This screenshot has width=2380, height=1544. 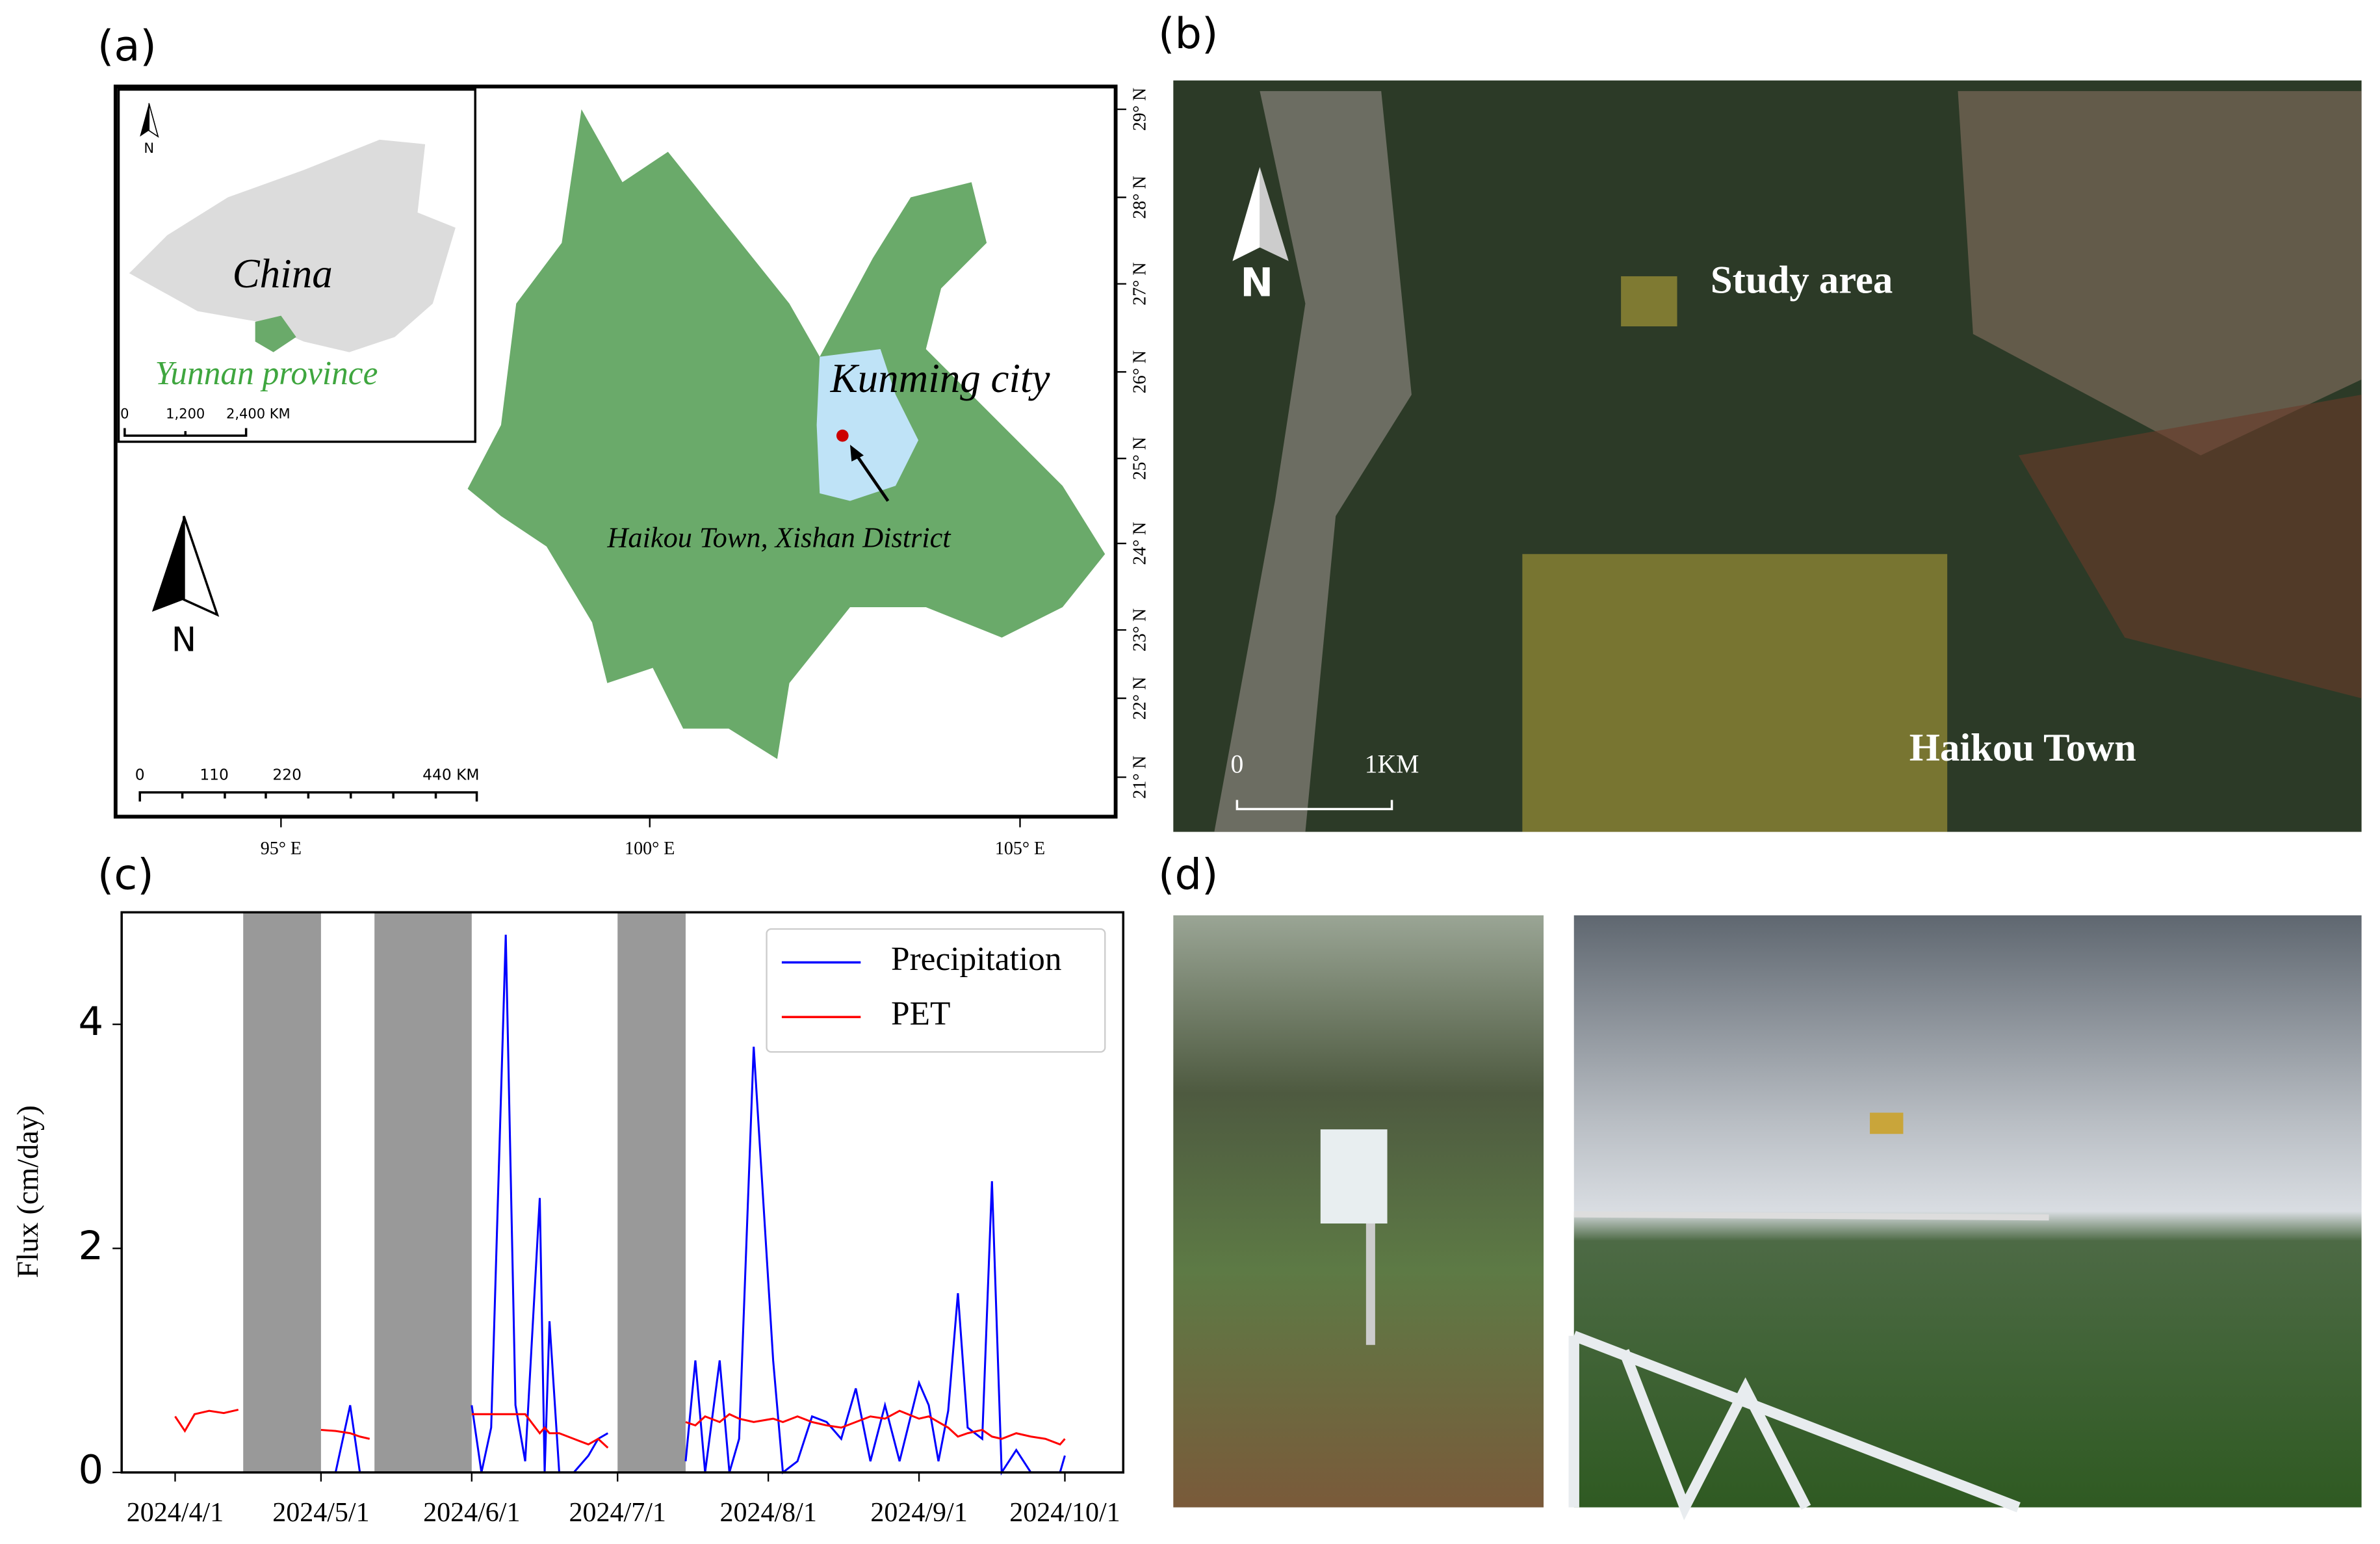 What do you see at coordinates (127, 46) in the screenshot?
I see `panel-label: (a)` at bounding box center [127, 46].